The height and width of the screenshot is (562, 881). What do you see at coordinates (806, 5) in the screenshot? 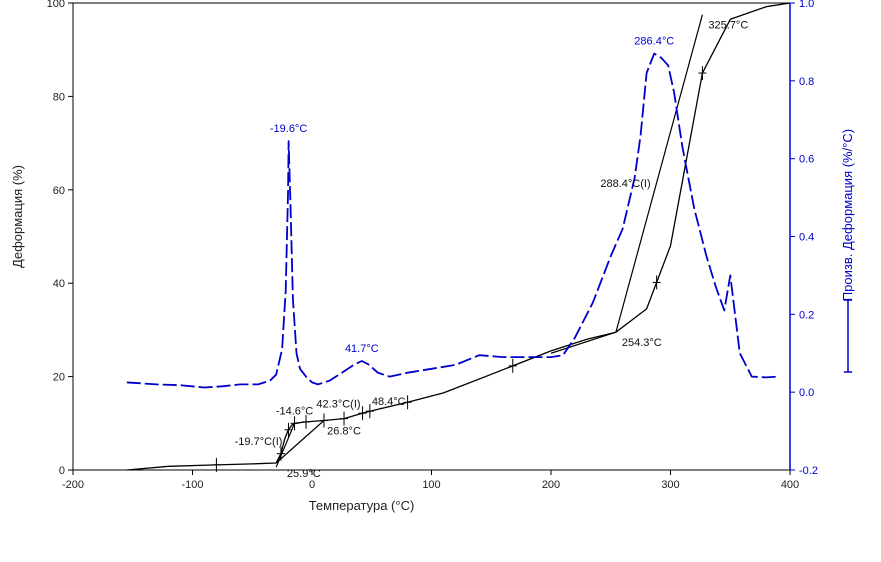
I see `y2-tick-label: 1.0` at bounding box center [806, 5].